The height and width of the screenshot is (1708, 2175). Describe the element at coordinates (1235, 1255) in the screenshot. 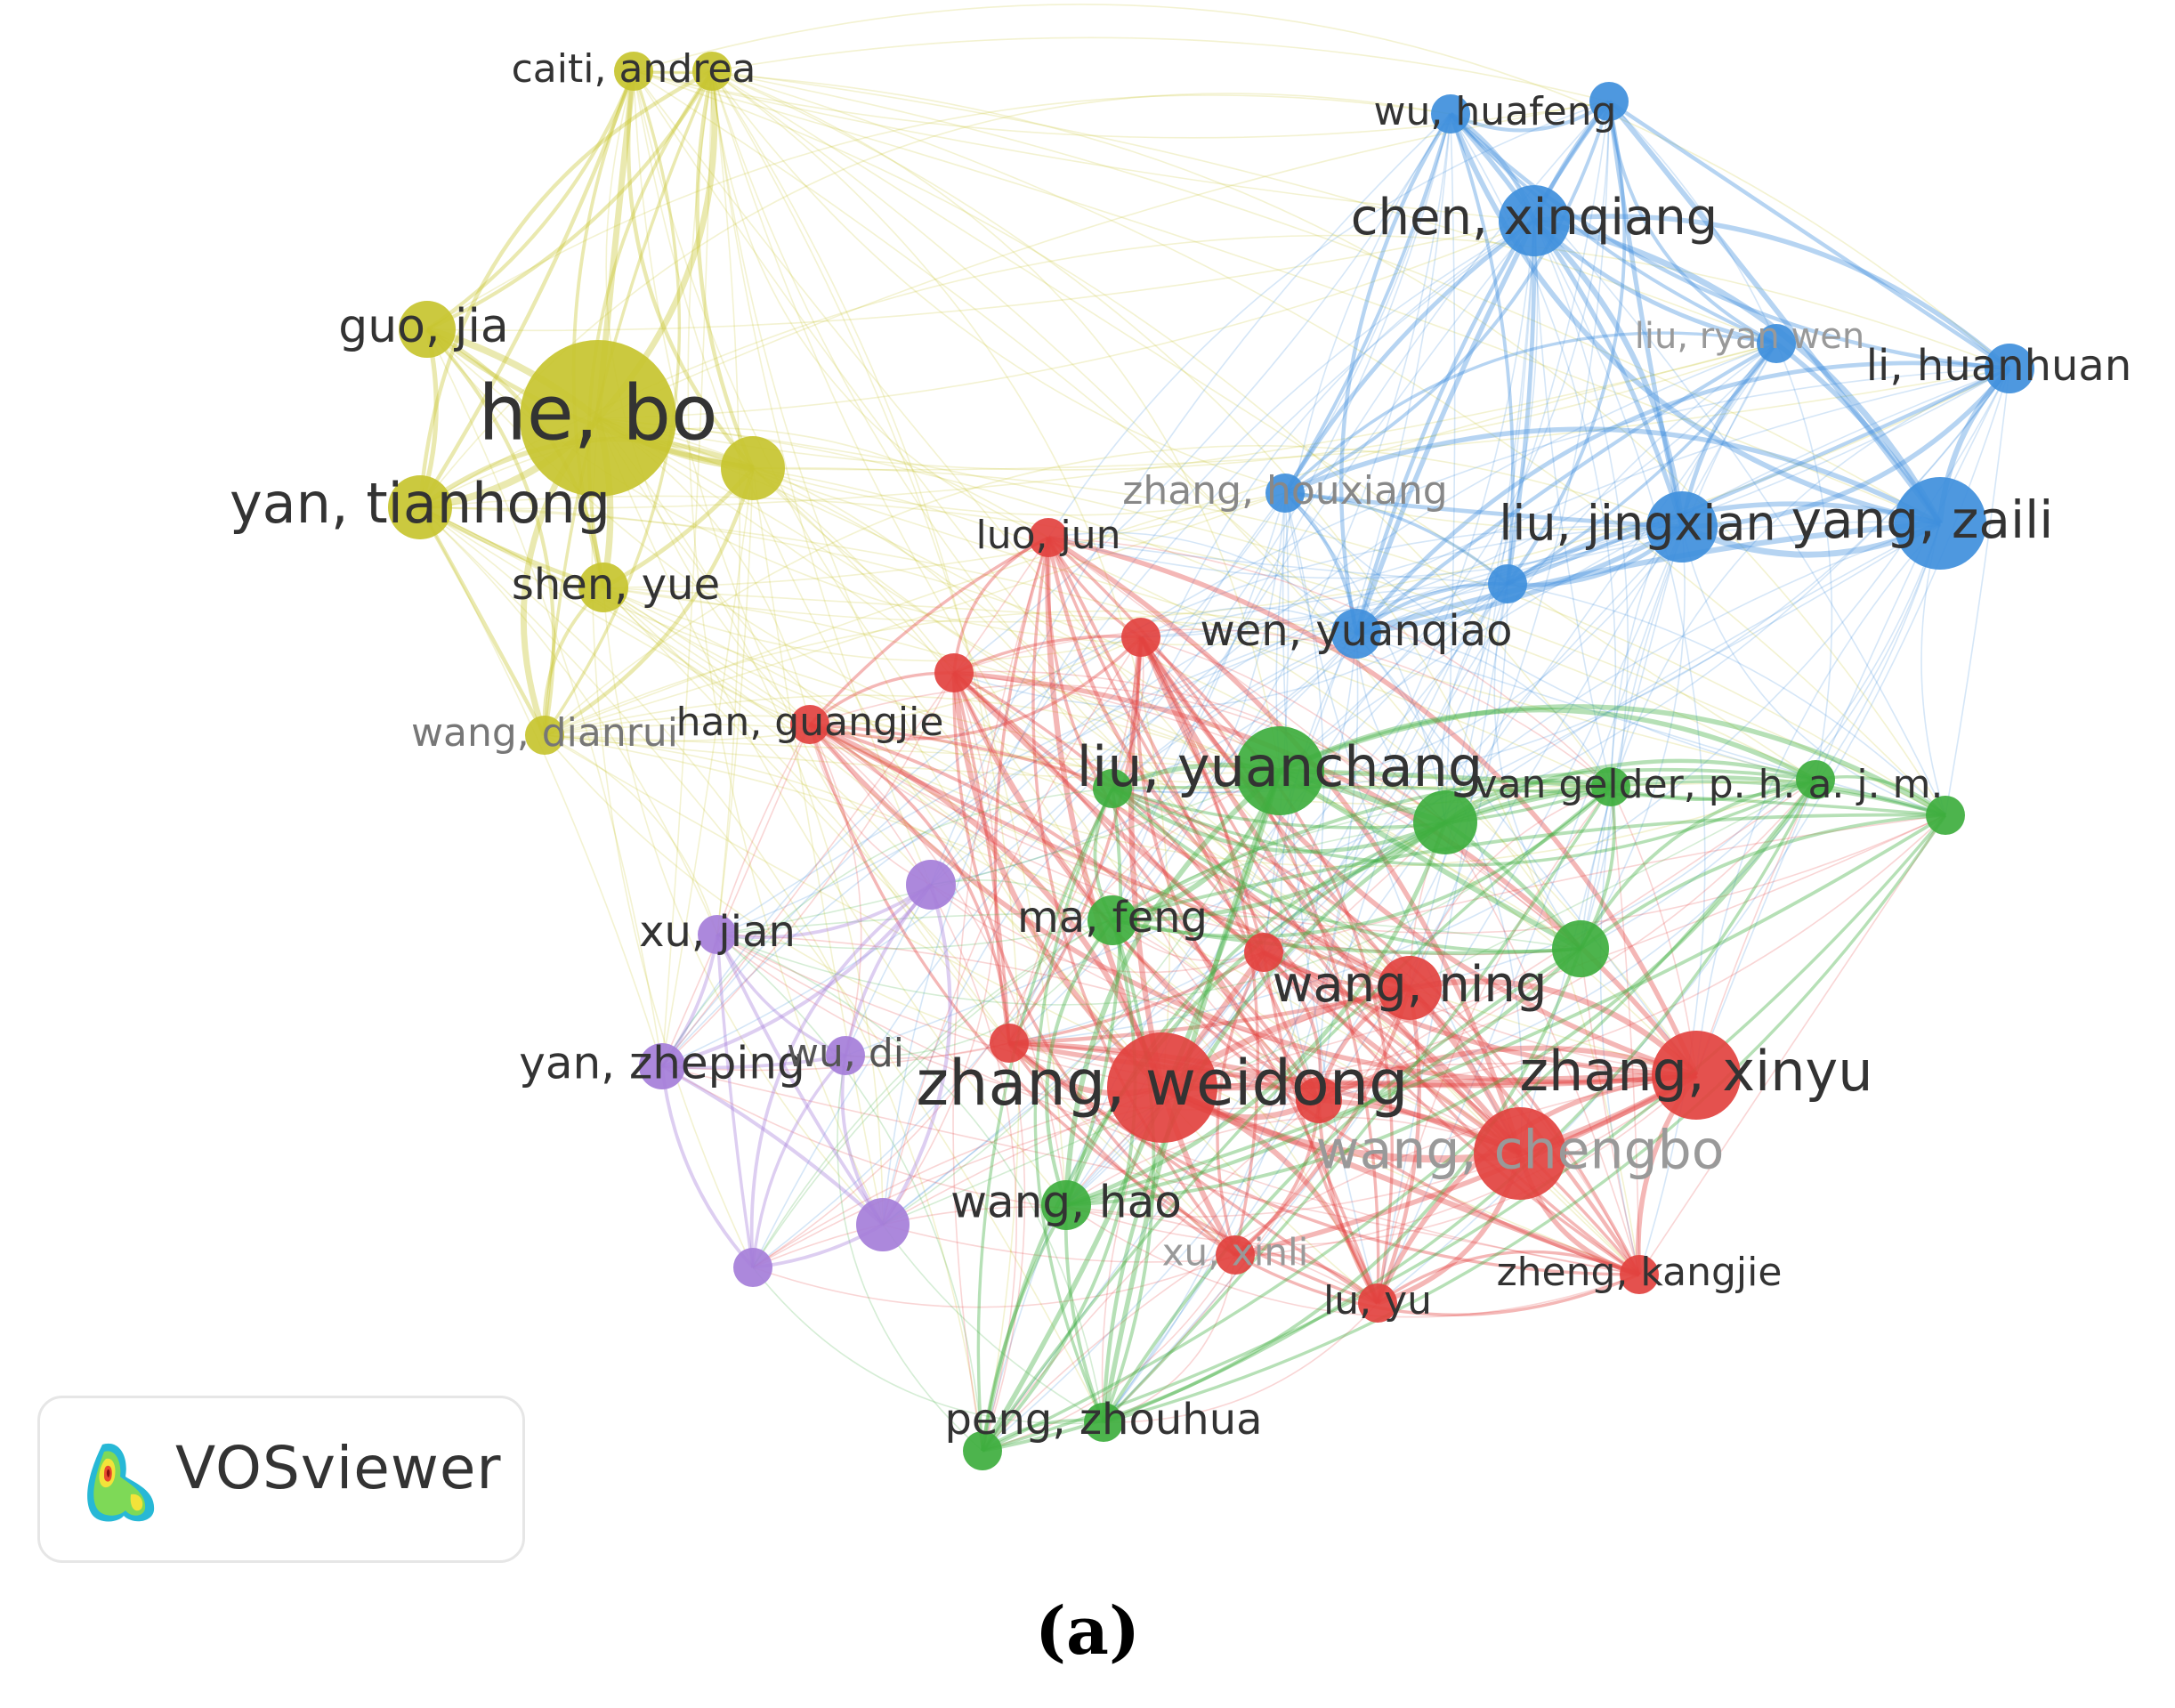

I see `author-node-xu-xinli` at that location.